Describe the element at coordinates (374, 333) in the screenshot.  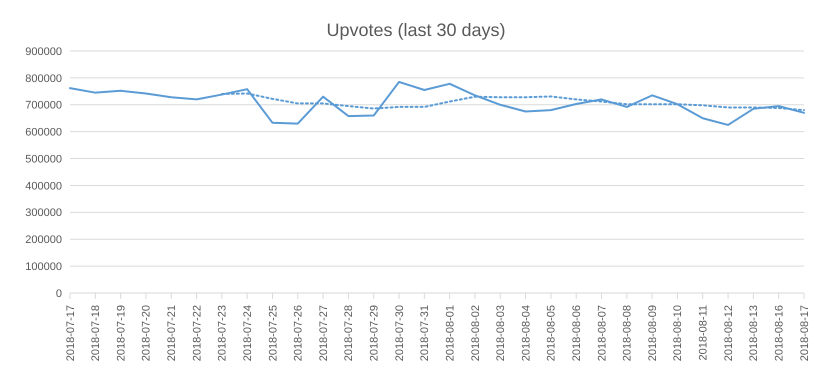
I see `x-tick-label: 2018-07-29` at that location.